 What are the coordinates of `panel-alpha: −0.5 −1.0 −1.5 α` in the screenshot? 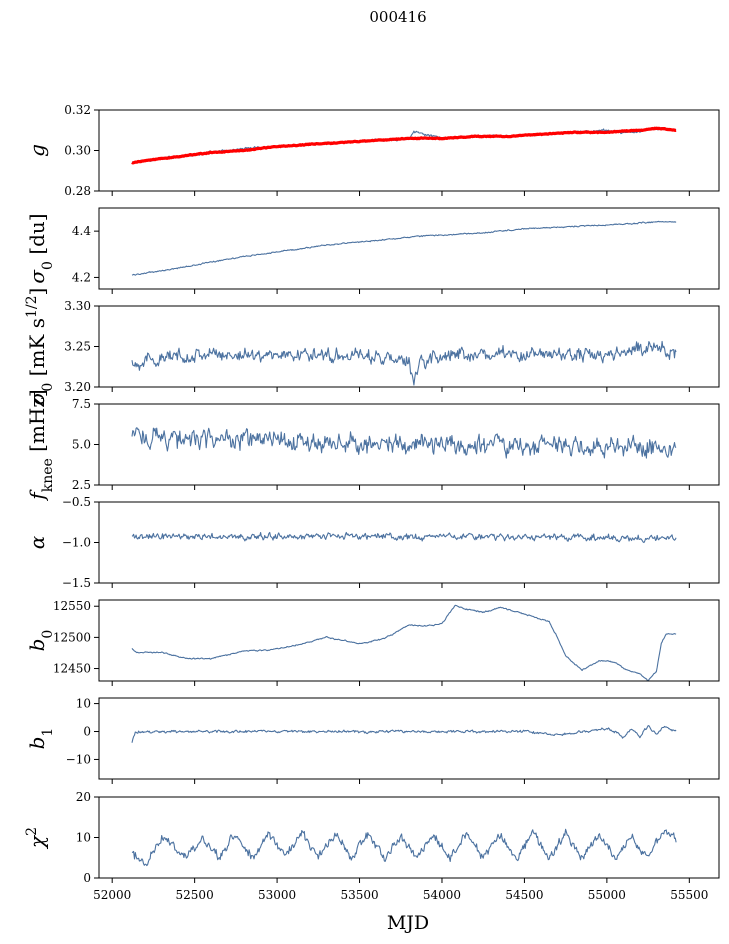 It's located at (372, 542).